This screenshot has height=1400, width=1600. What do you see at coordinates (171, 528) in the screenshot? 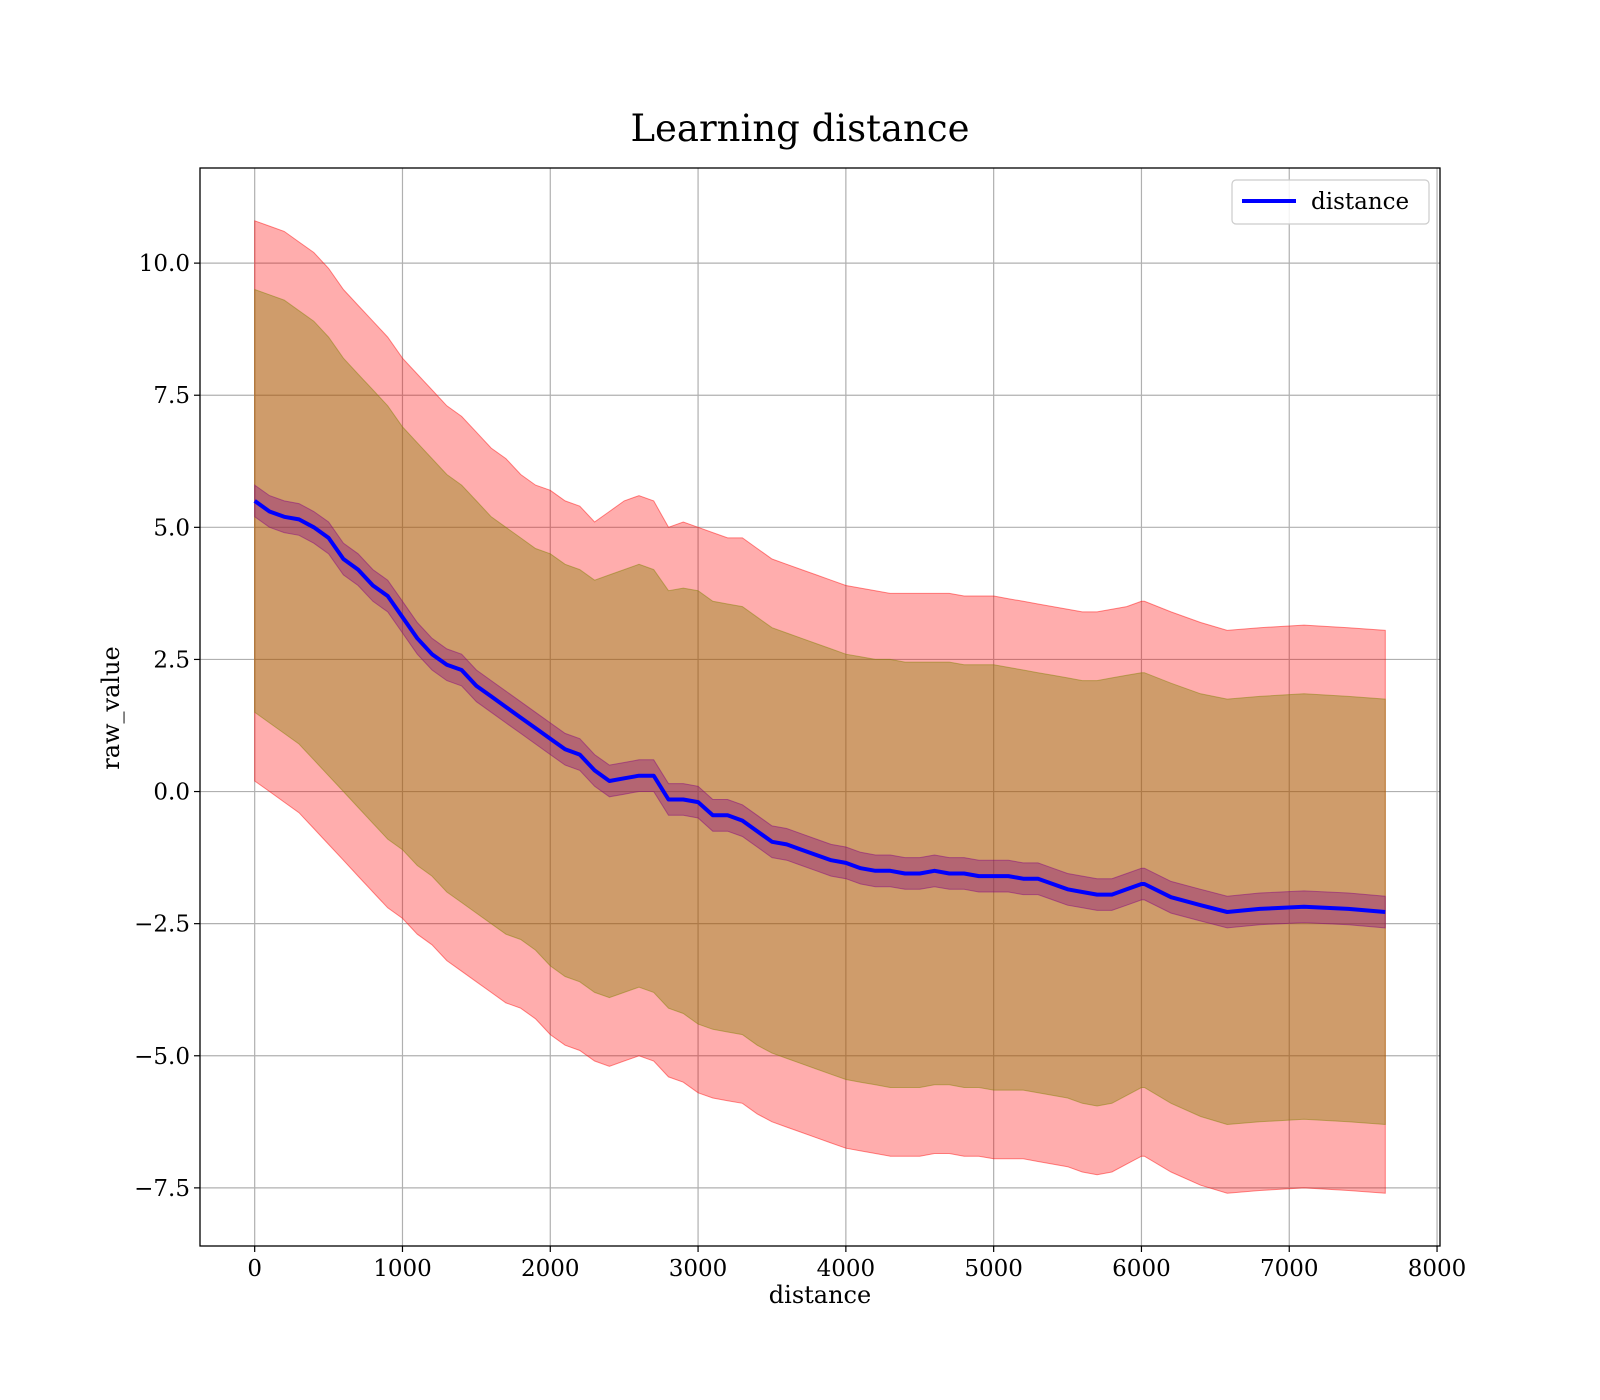
I see `y-tick-label: 5.0` at bounding box center [171, 528].